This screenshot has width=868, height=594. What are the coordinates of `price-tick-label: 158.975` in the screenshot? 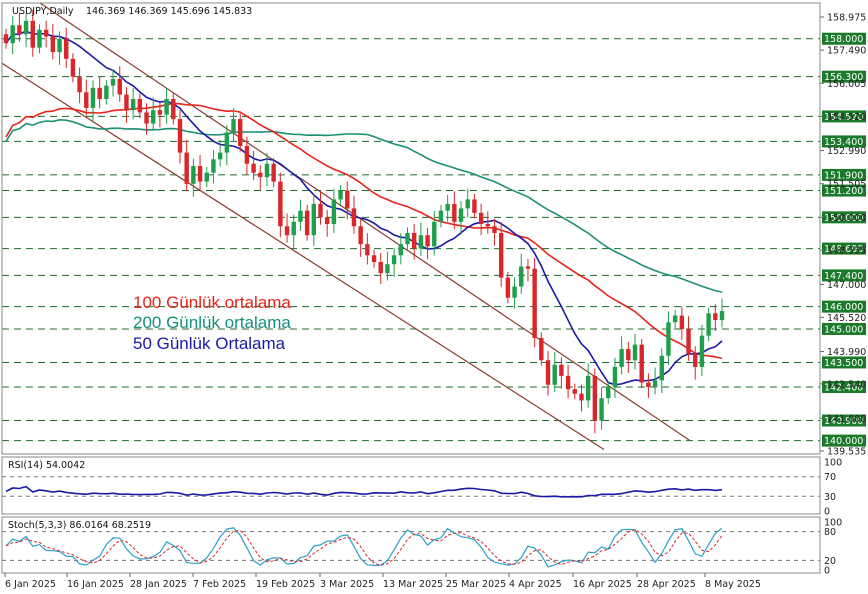 It's located at (846, 17).